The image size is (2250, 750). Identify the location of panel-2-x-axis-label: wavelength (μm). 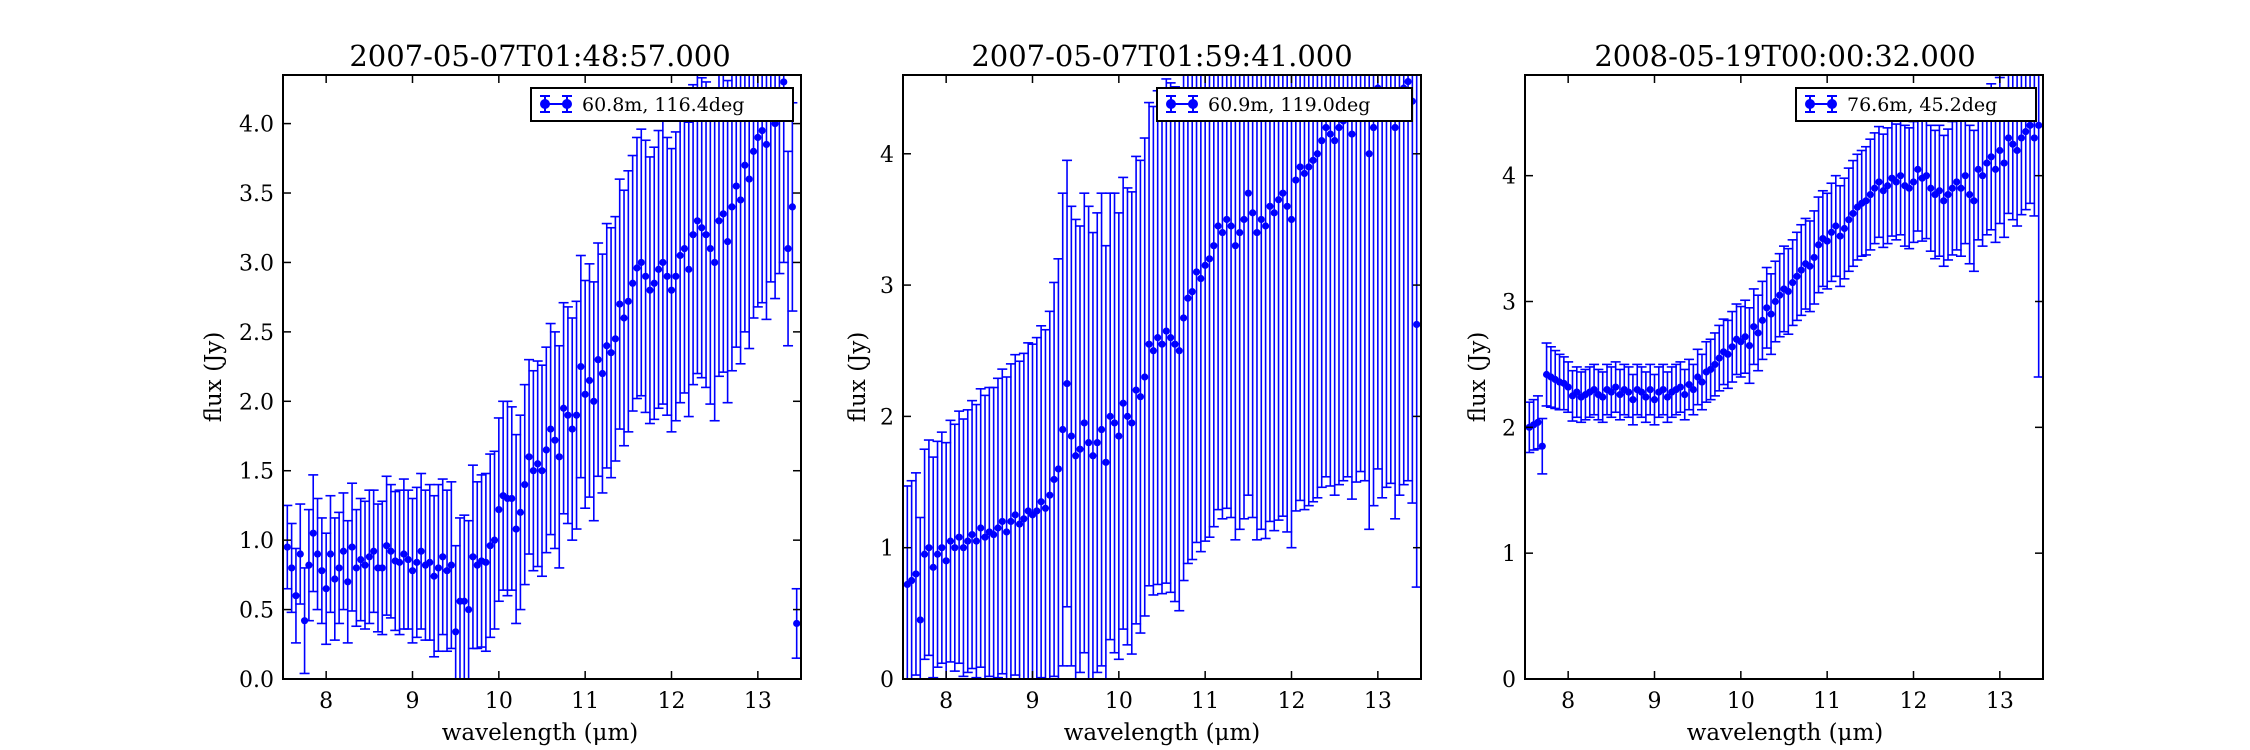
(1162, 733).